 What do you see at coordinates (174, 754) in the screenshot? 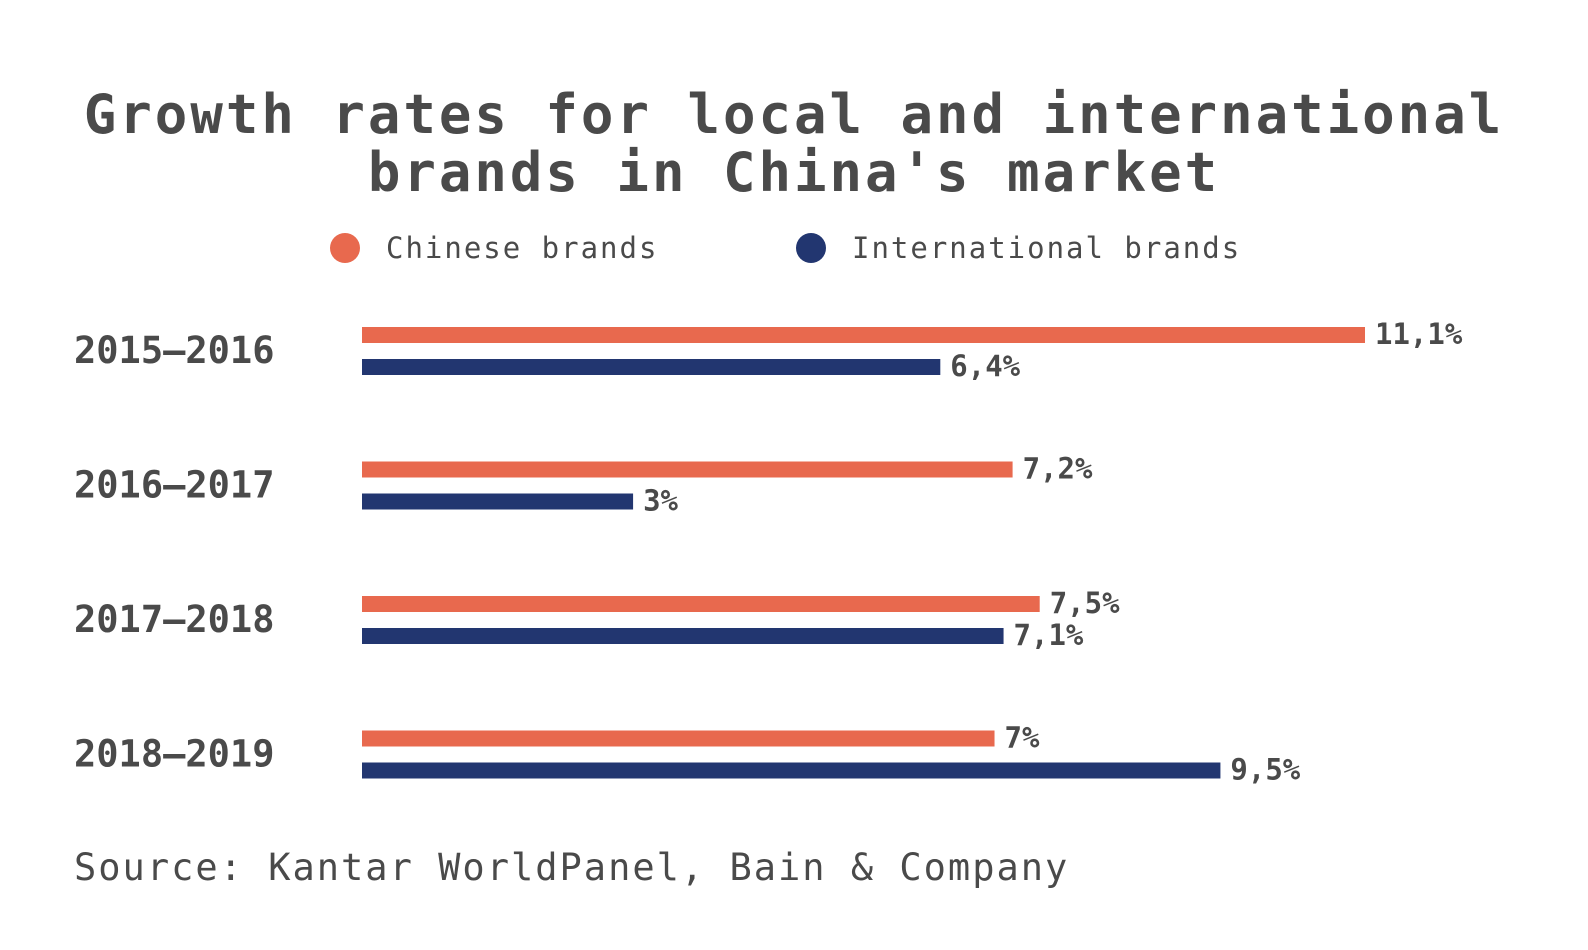
I see `category-label-2018-2019: 2018—2019` at bounding box center [174, 754].